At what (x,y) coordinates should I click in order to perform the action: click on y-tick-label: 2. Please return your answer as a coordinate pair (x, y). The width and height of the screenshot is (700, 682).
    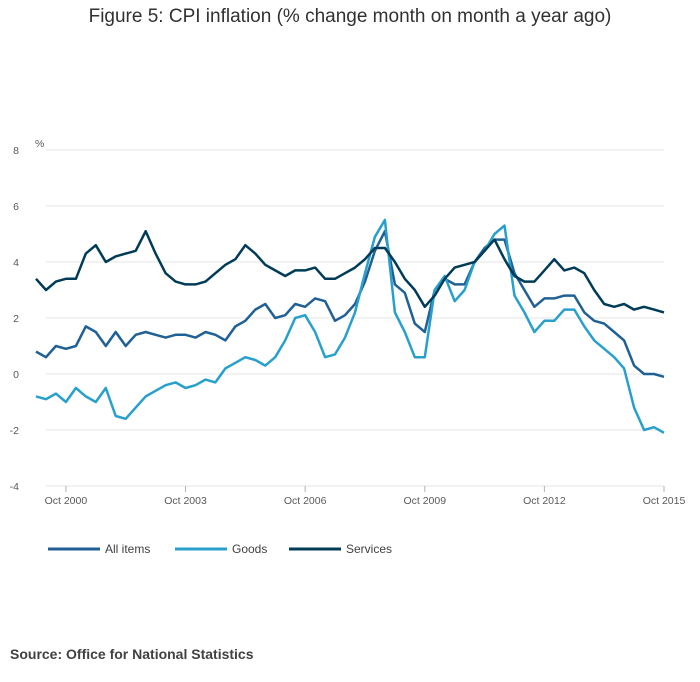
    Looking at the image, I should click on (16, 319).